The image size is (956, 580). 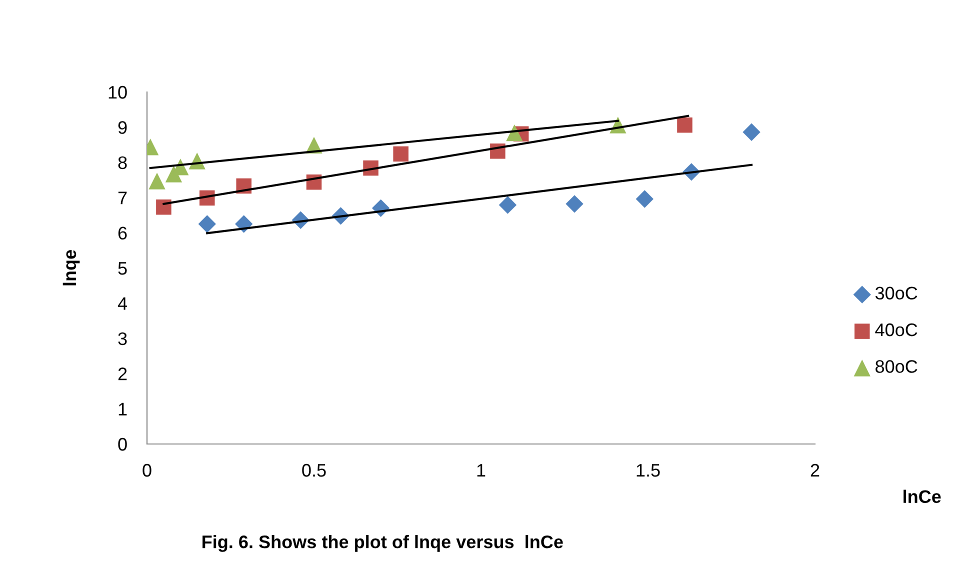 I want to click on legend-label: 80oC, so click(x=897, y=366).